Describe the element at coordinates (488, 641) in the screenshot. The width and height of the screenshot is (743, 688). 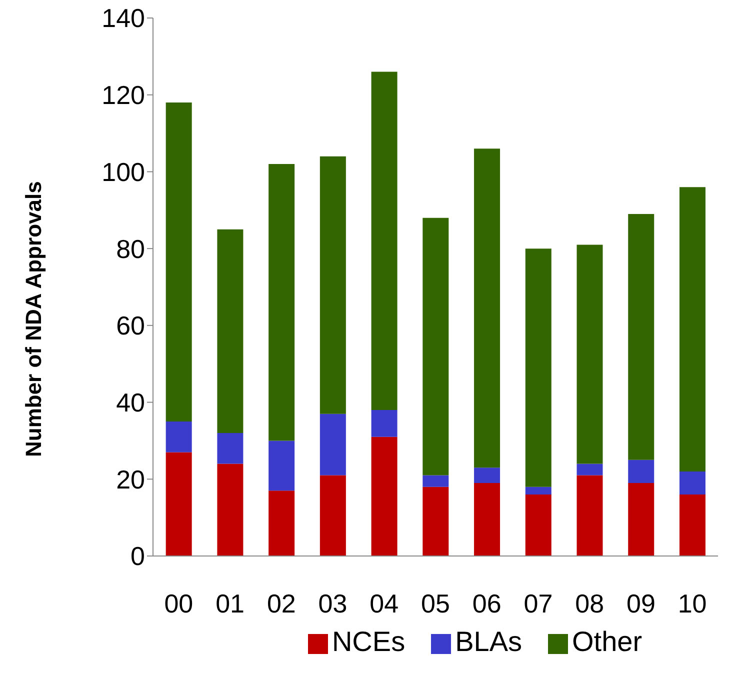
I see `legend-label: BLAs` at that location.